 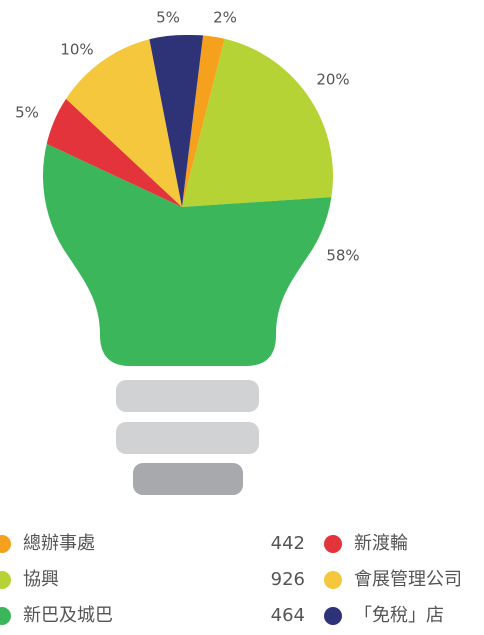 I want to click on slice-label: 58%, so click(x=342, y=256).